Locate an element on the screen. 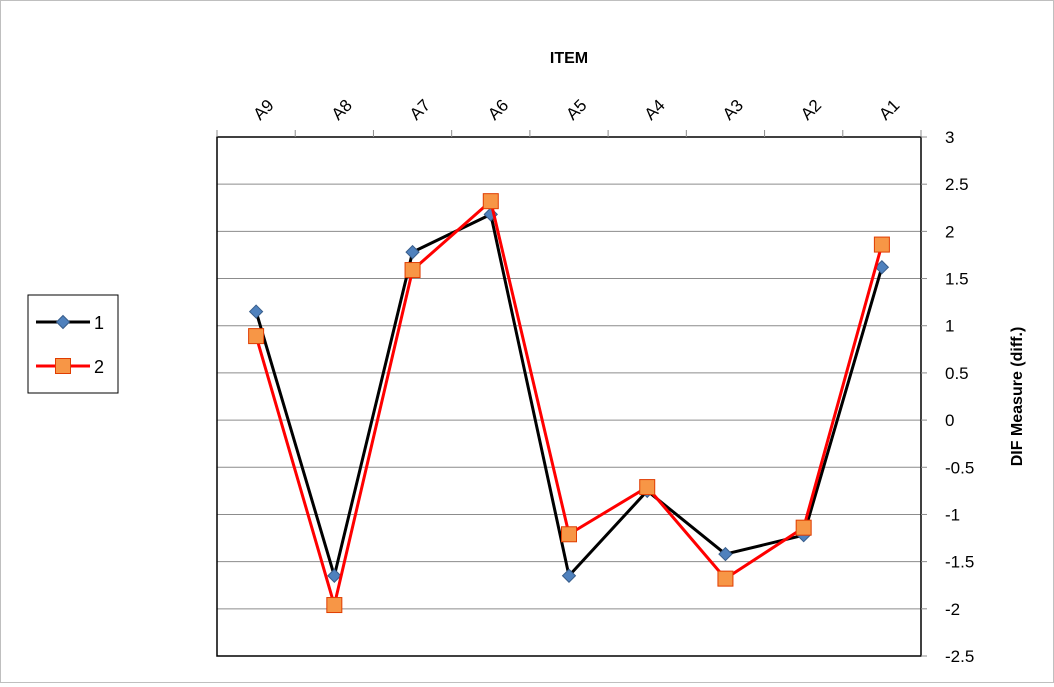  x-axis-title: ITEM is located at coordinates (569, 58).